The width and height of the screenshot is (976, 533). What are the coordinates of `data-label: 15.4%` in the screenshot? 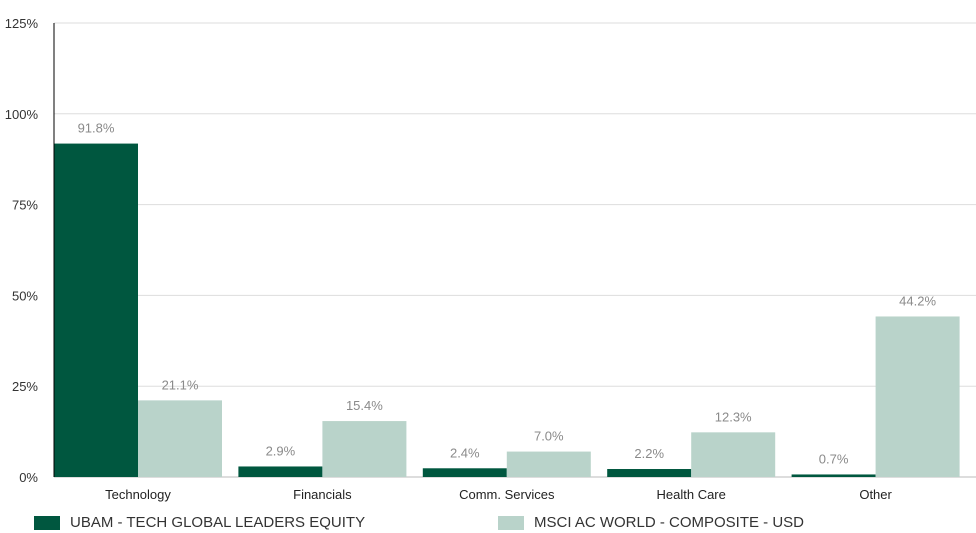 It's located at (364, 405).